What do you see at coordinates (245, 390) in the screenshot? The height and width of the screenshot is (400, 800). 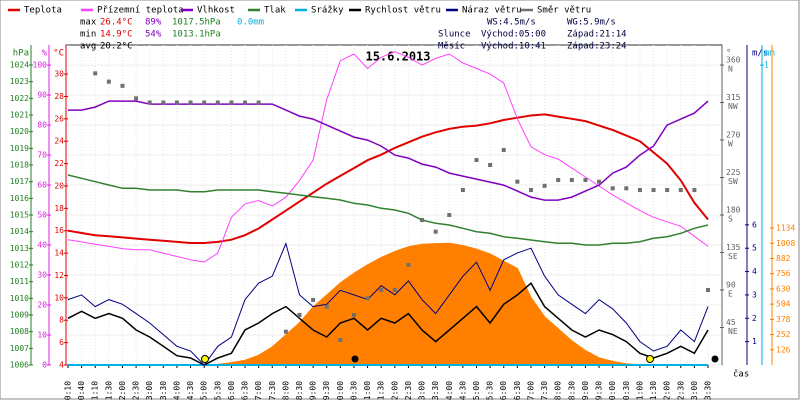 I see `x-tick-label: 06:30` at bounding box center [245, 390].